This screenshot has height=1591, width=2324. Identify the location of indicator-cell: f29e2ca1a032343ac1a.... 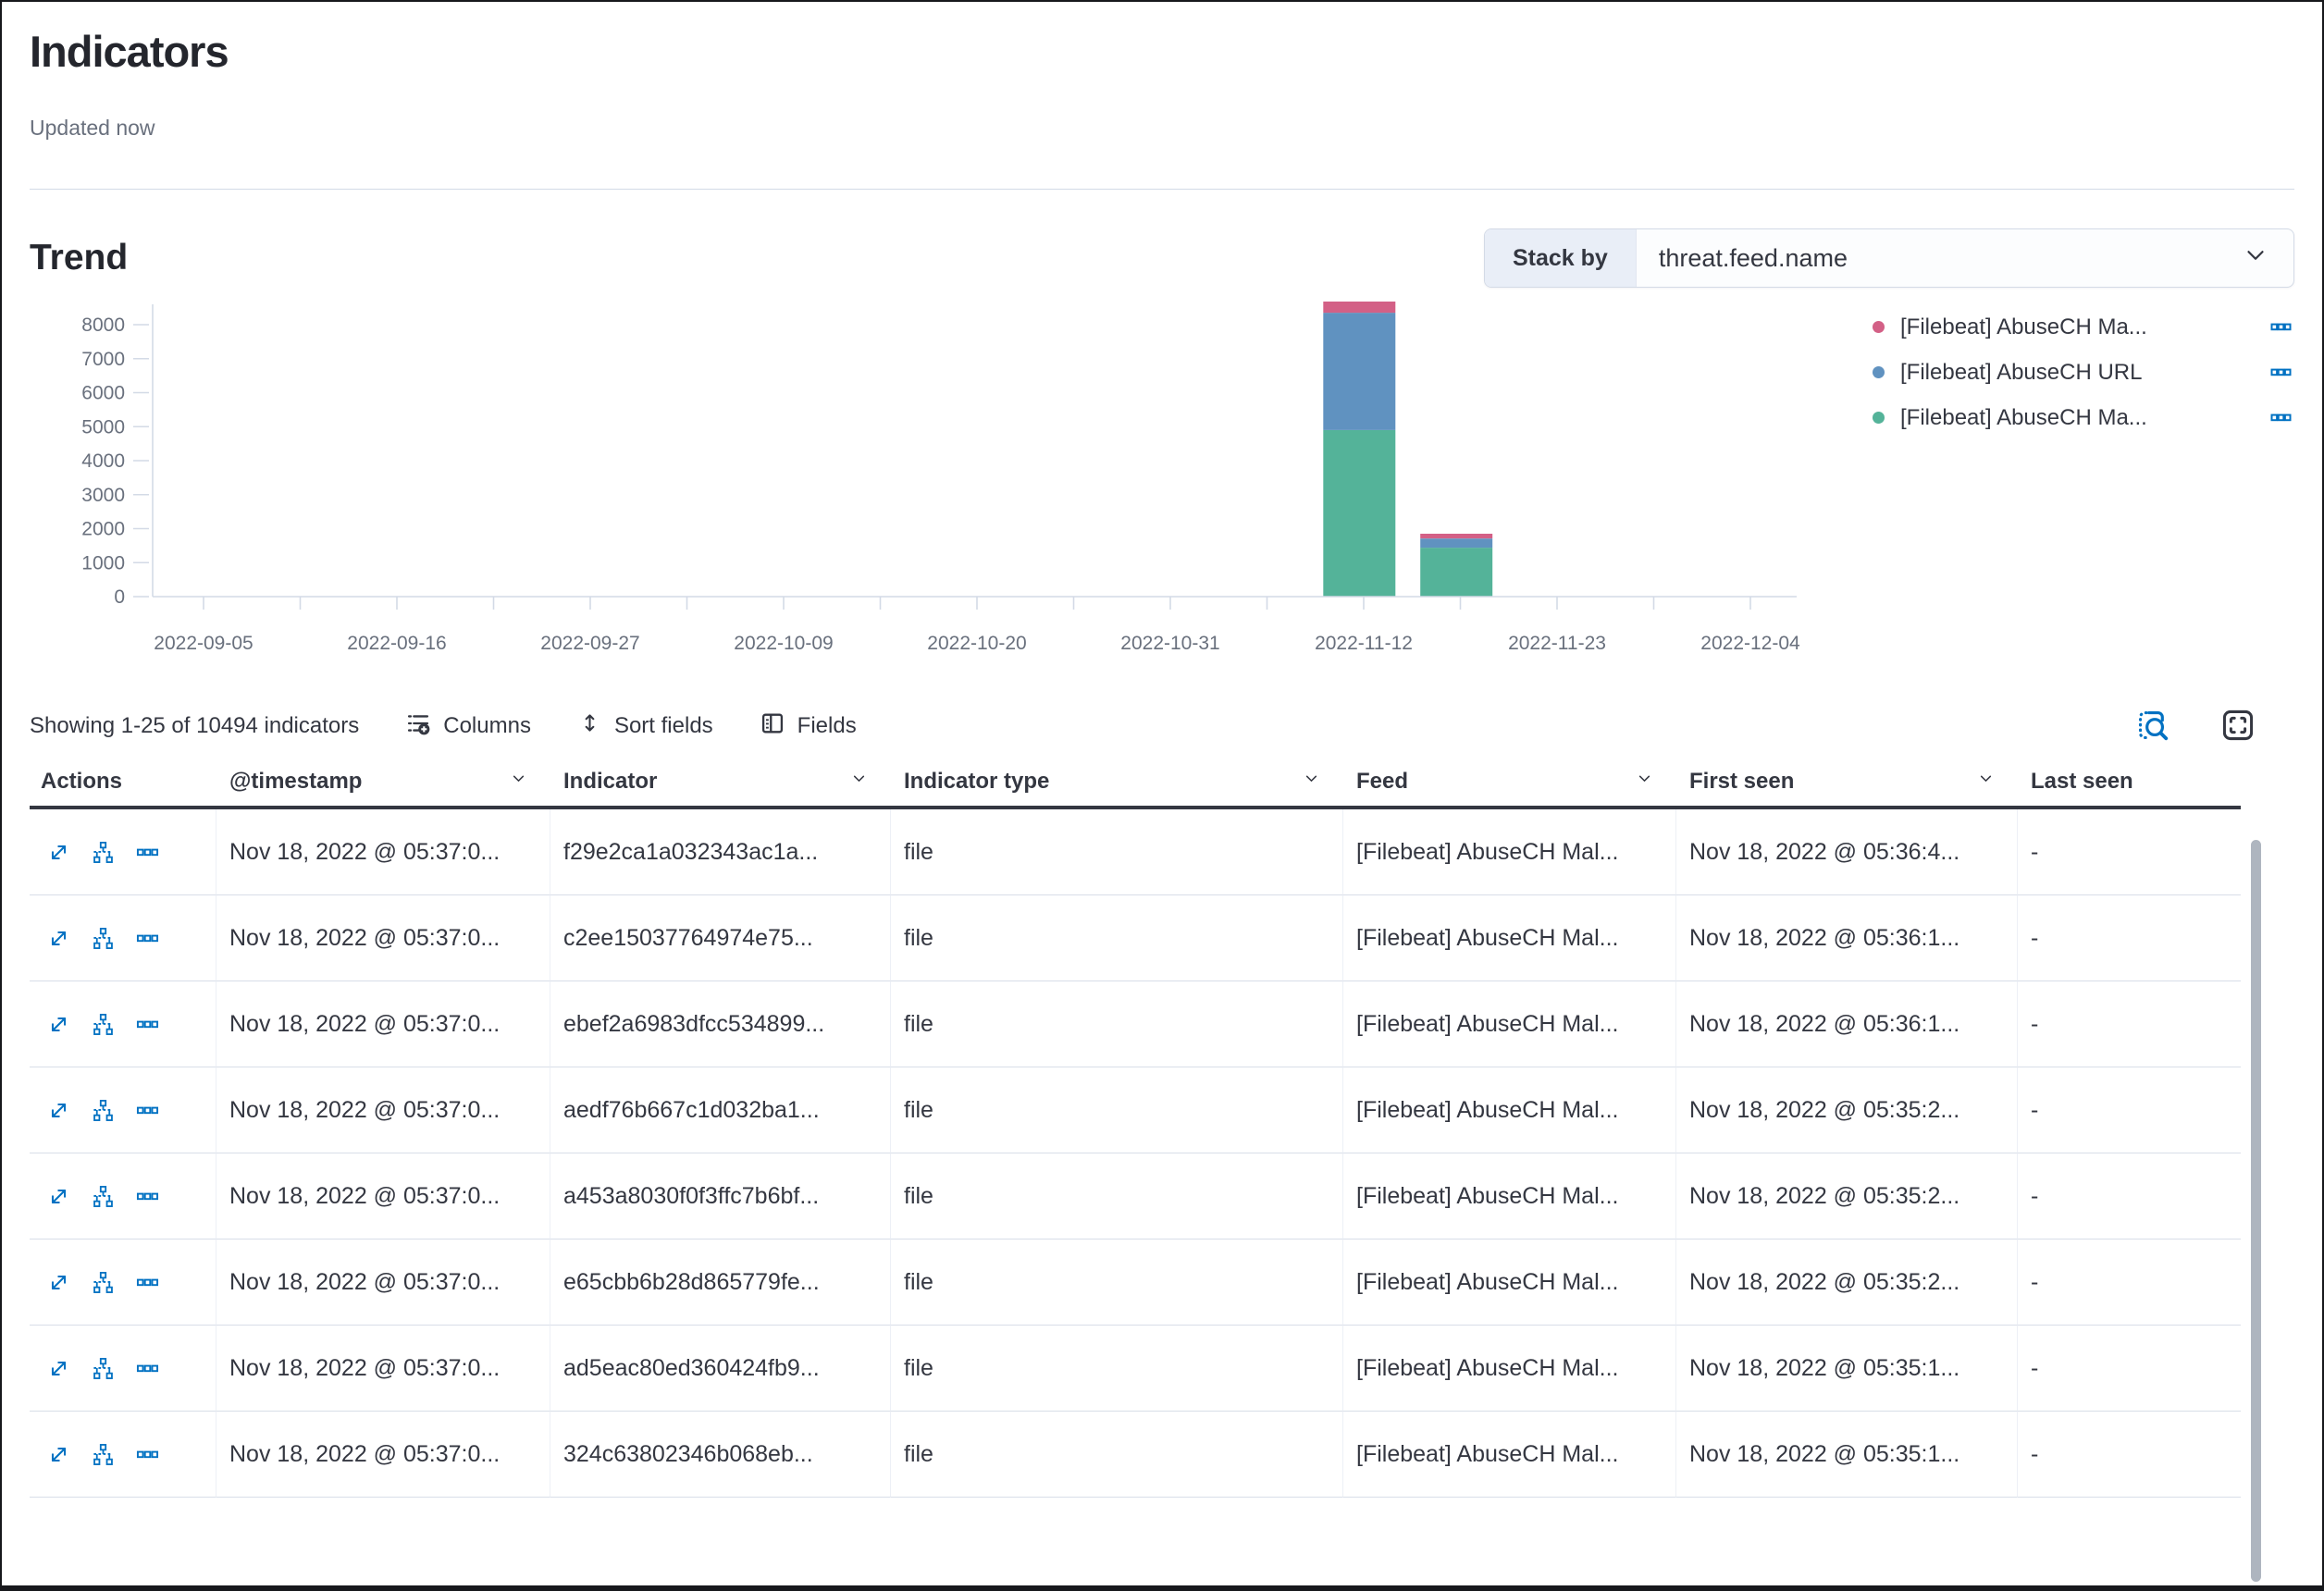
(720, 852).